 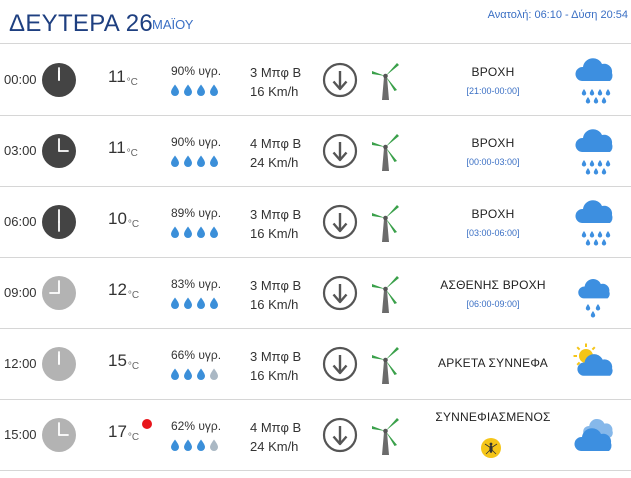 What do you see at coordinates (557, 15) in the screenshot?
I see `sunrise-sunset: Ανατολή: 06:10 - Δύση 20:54` at bounding box center [557, 15].